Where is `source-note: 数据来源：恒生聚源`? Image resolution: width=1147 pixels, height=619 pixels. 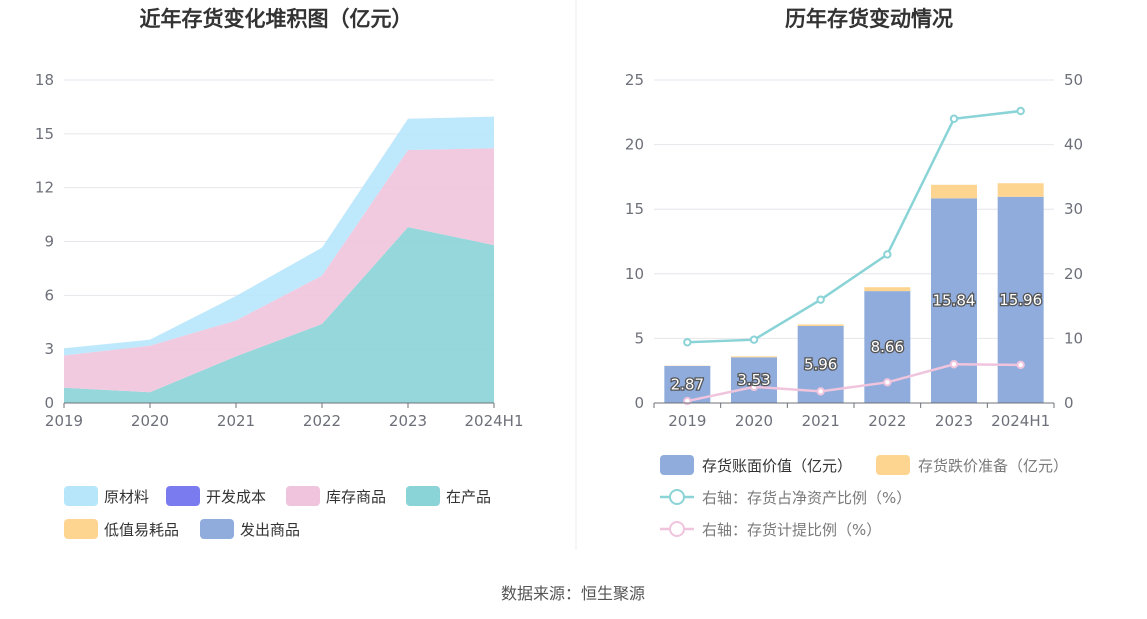 source-note: 数据来源：恒生聚源 is located at coordinates (573, 593).